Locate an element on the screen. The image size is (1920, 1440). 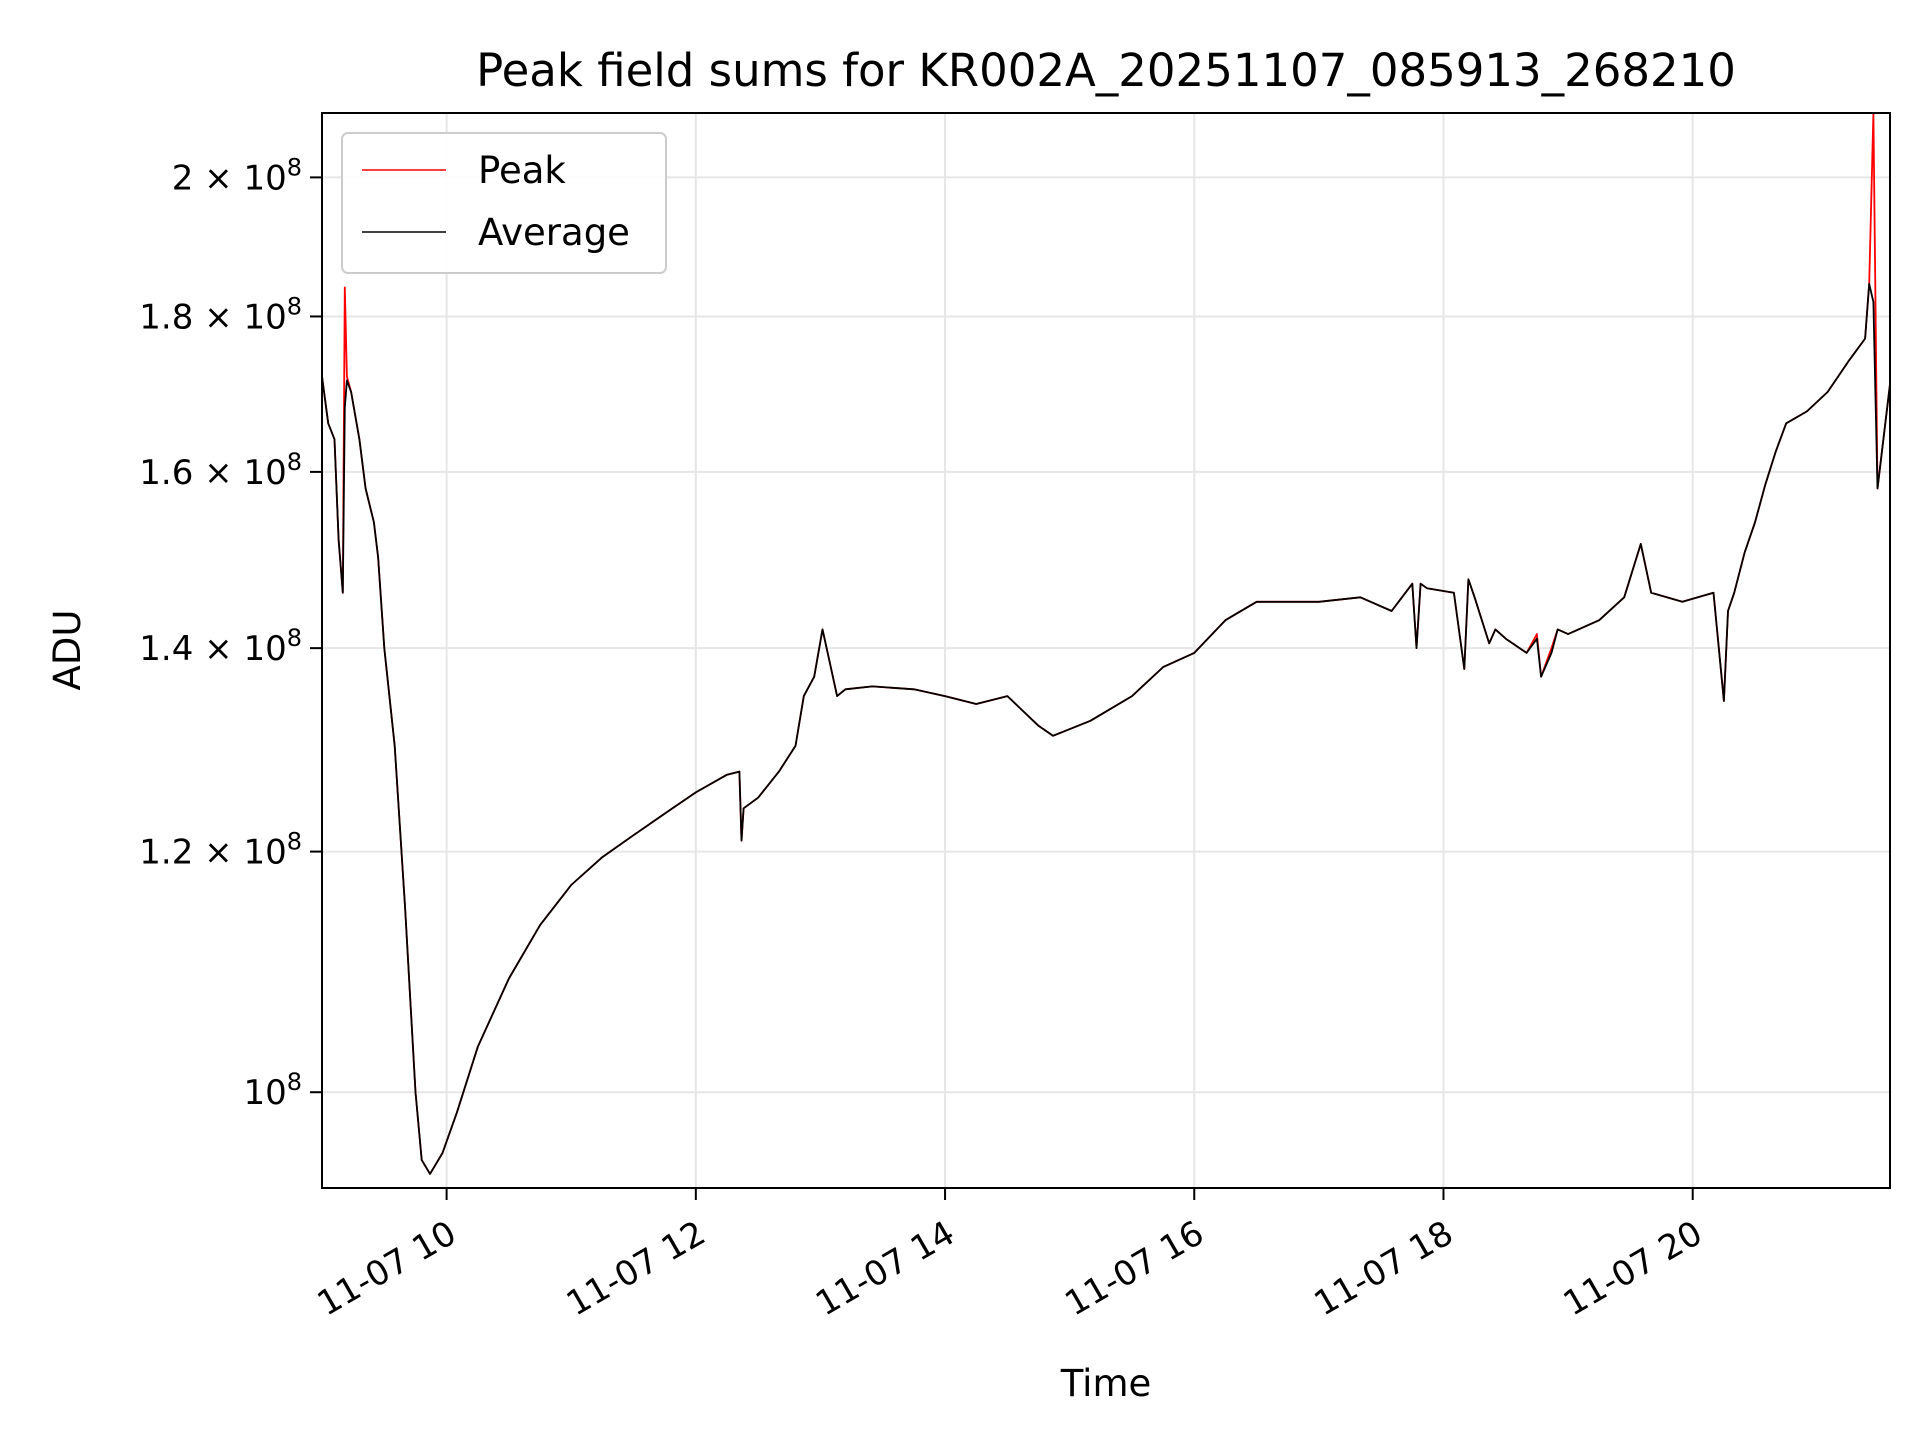
y-tick-label: 2 × 108 is located at coordinates (237, 175).